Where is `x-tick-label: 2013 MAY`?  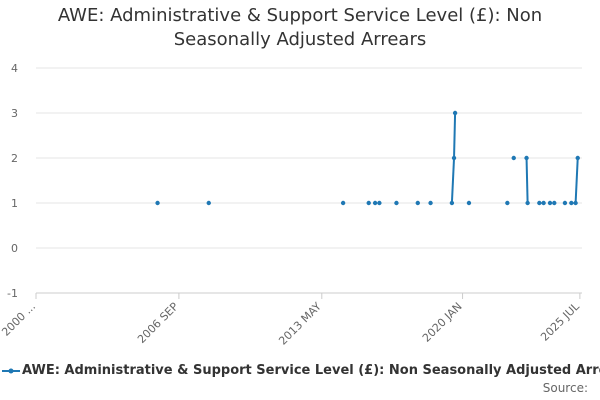
x-tick-label: 2013 MAY is located at coordinates (300, 324).